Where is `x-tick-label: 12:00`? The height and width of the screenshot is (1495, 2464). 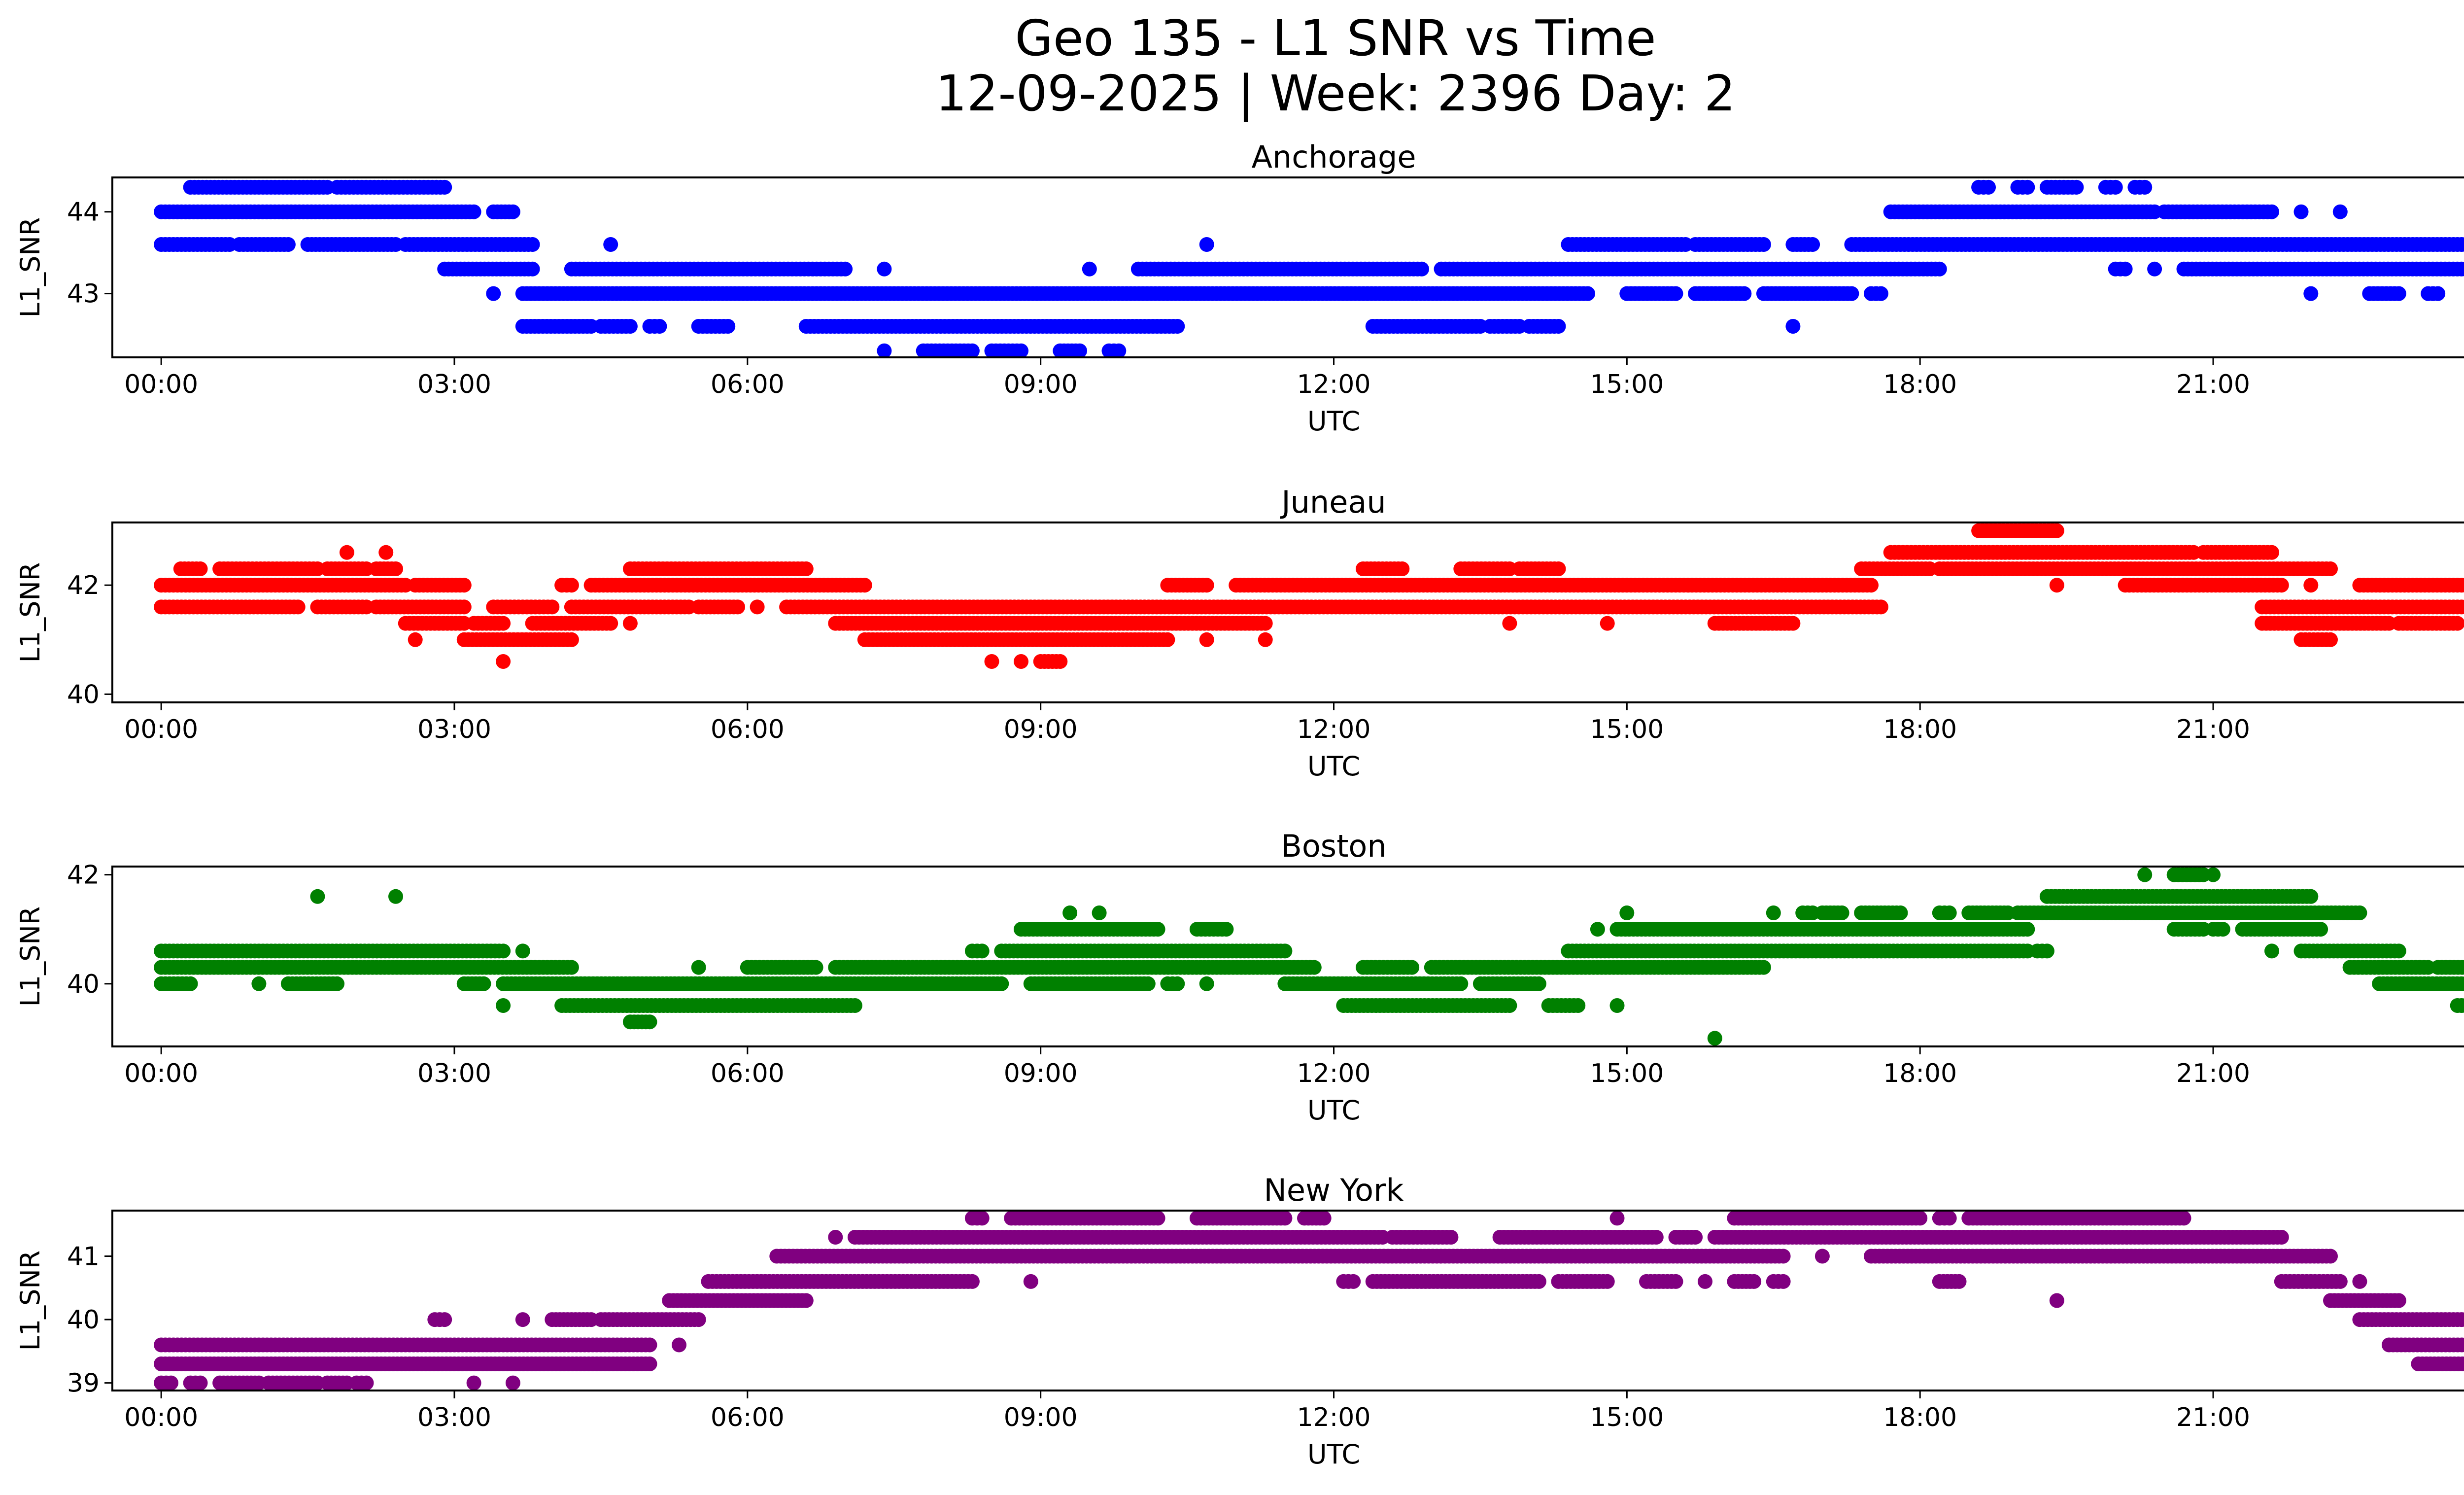
x-tick-label: 12:00 is located at coordinates (1334, 1073).